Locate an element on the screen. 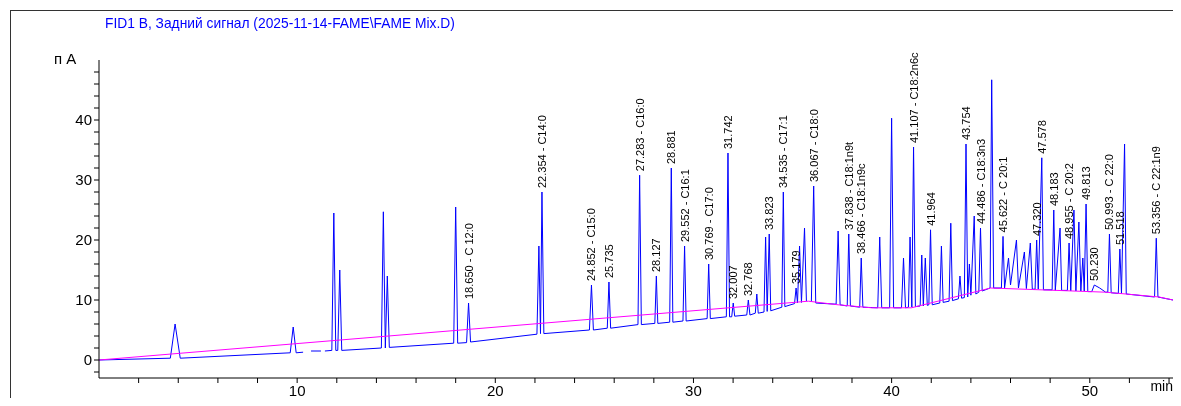 Image resolution: width=1181 pixels, height=406 pixels. annotation: 44.486 - C18:3n3 is located at coordinates (980, 181).